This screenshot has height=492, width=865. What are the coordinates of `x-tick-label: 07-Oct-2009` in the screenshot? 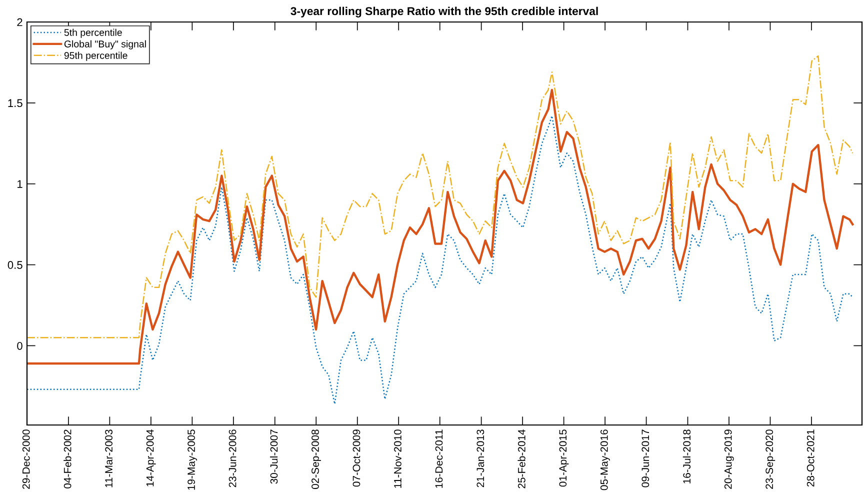 It's located at (356, 458).